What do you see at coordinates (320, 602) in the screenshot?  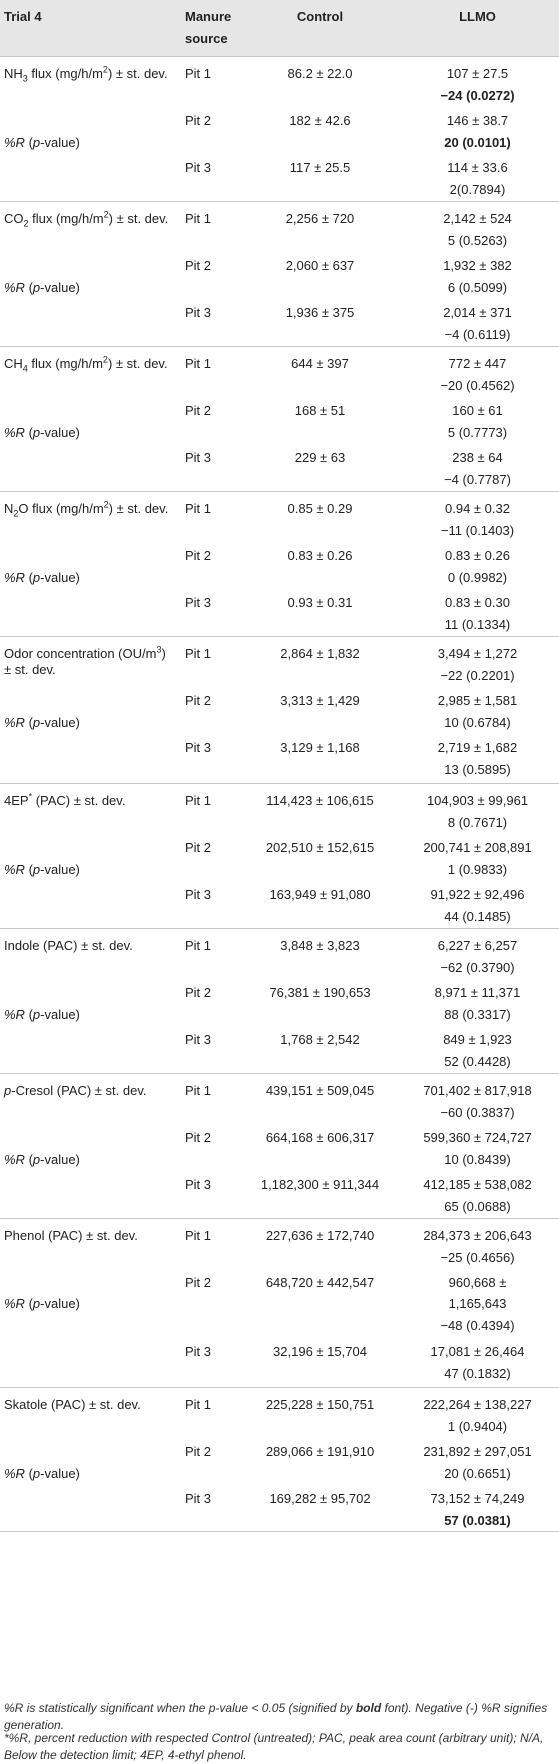 I see `control-cell: 0.93 ± 0.31` at bounding box center [320, 602].